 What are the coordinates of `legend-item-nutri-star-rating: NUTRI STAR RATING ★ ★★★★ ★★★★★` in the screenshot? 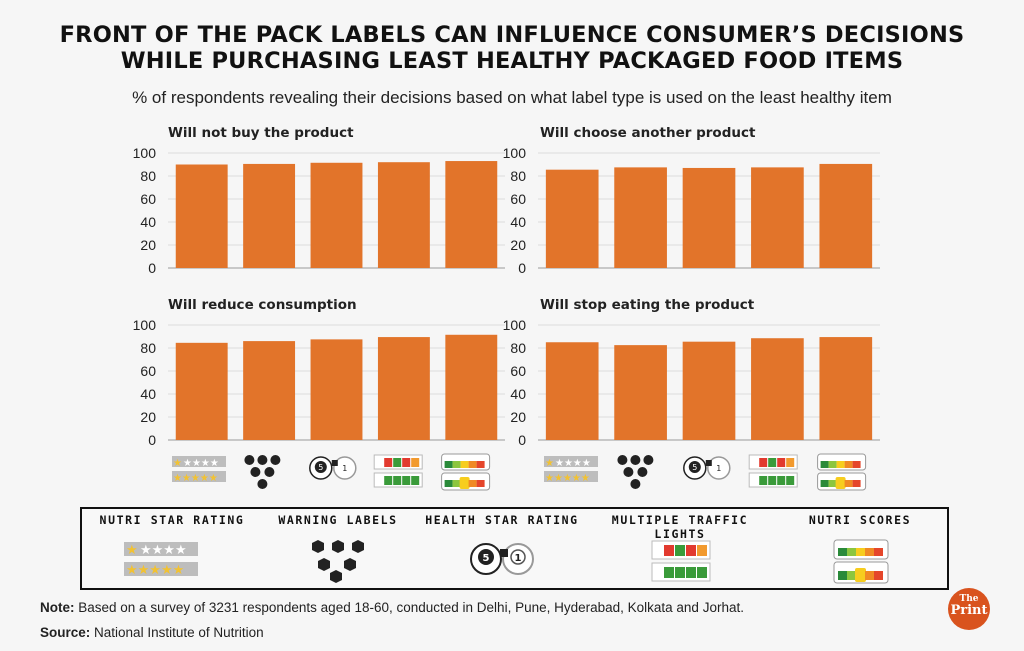 It's located at (172, 549).